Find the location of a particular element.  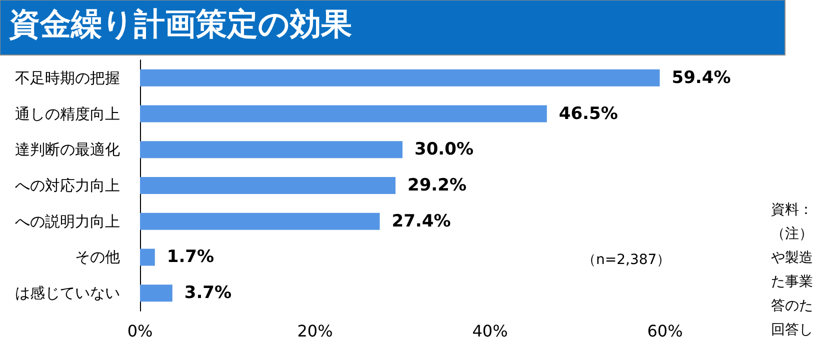

x-tick-label: 40% is located at coordinates (490, 331).